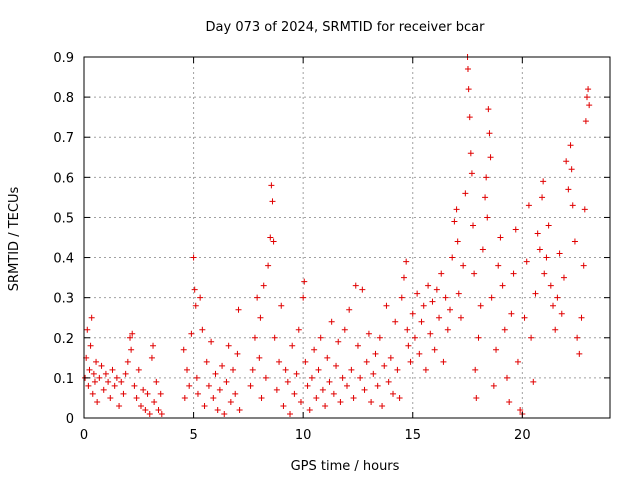 This screenshot has width=640, height=480. What do you see at coordinates (63, 138) in the screenshot?
I see `y-tick-label: 0.7` at bounding box center [63, 138].